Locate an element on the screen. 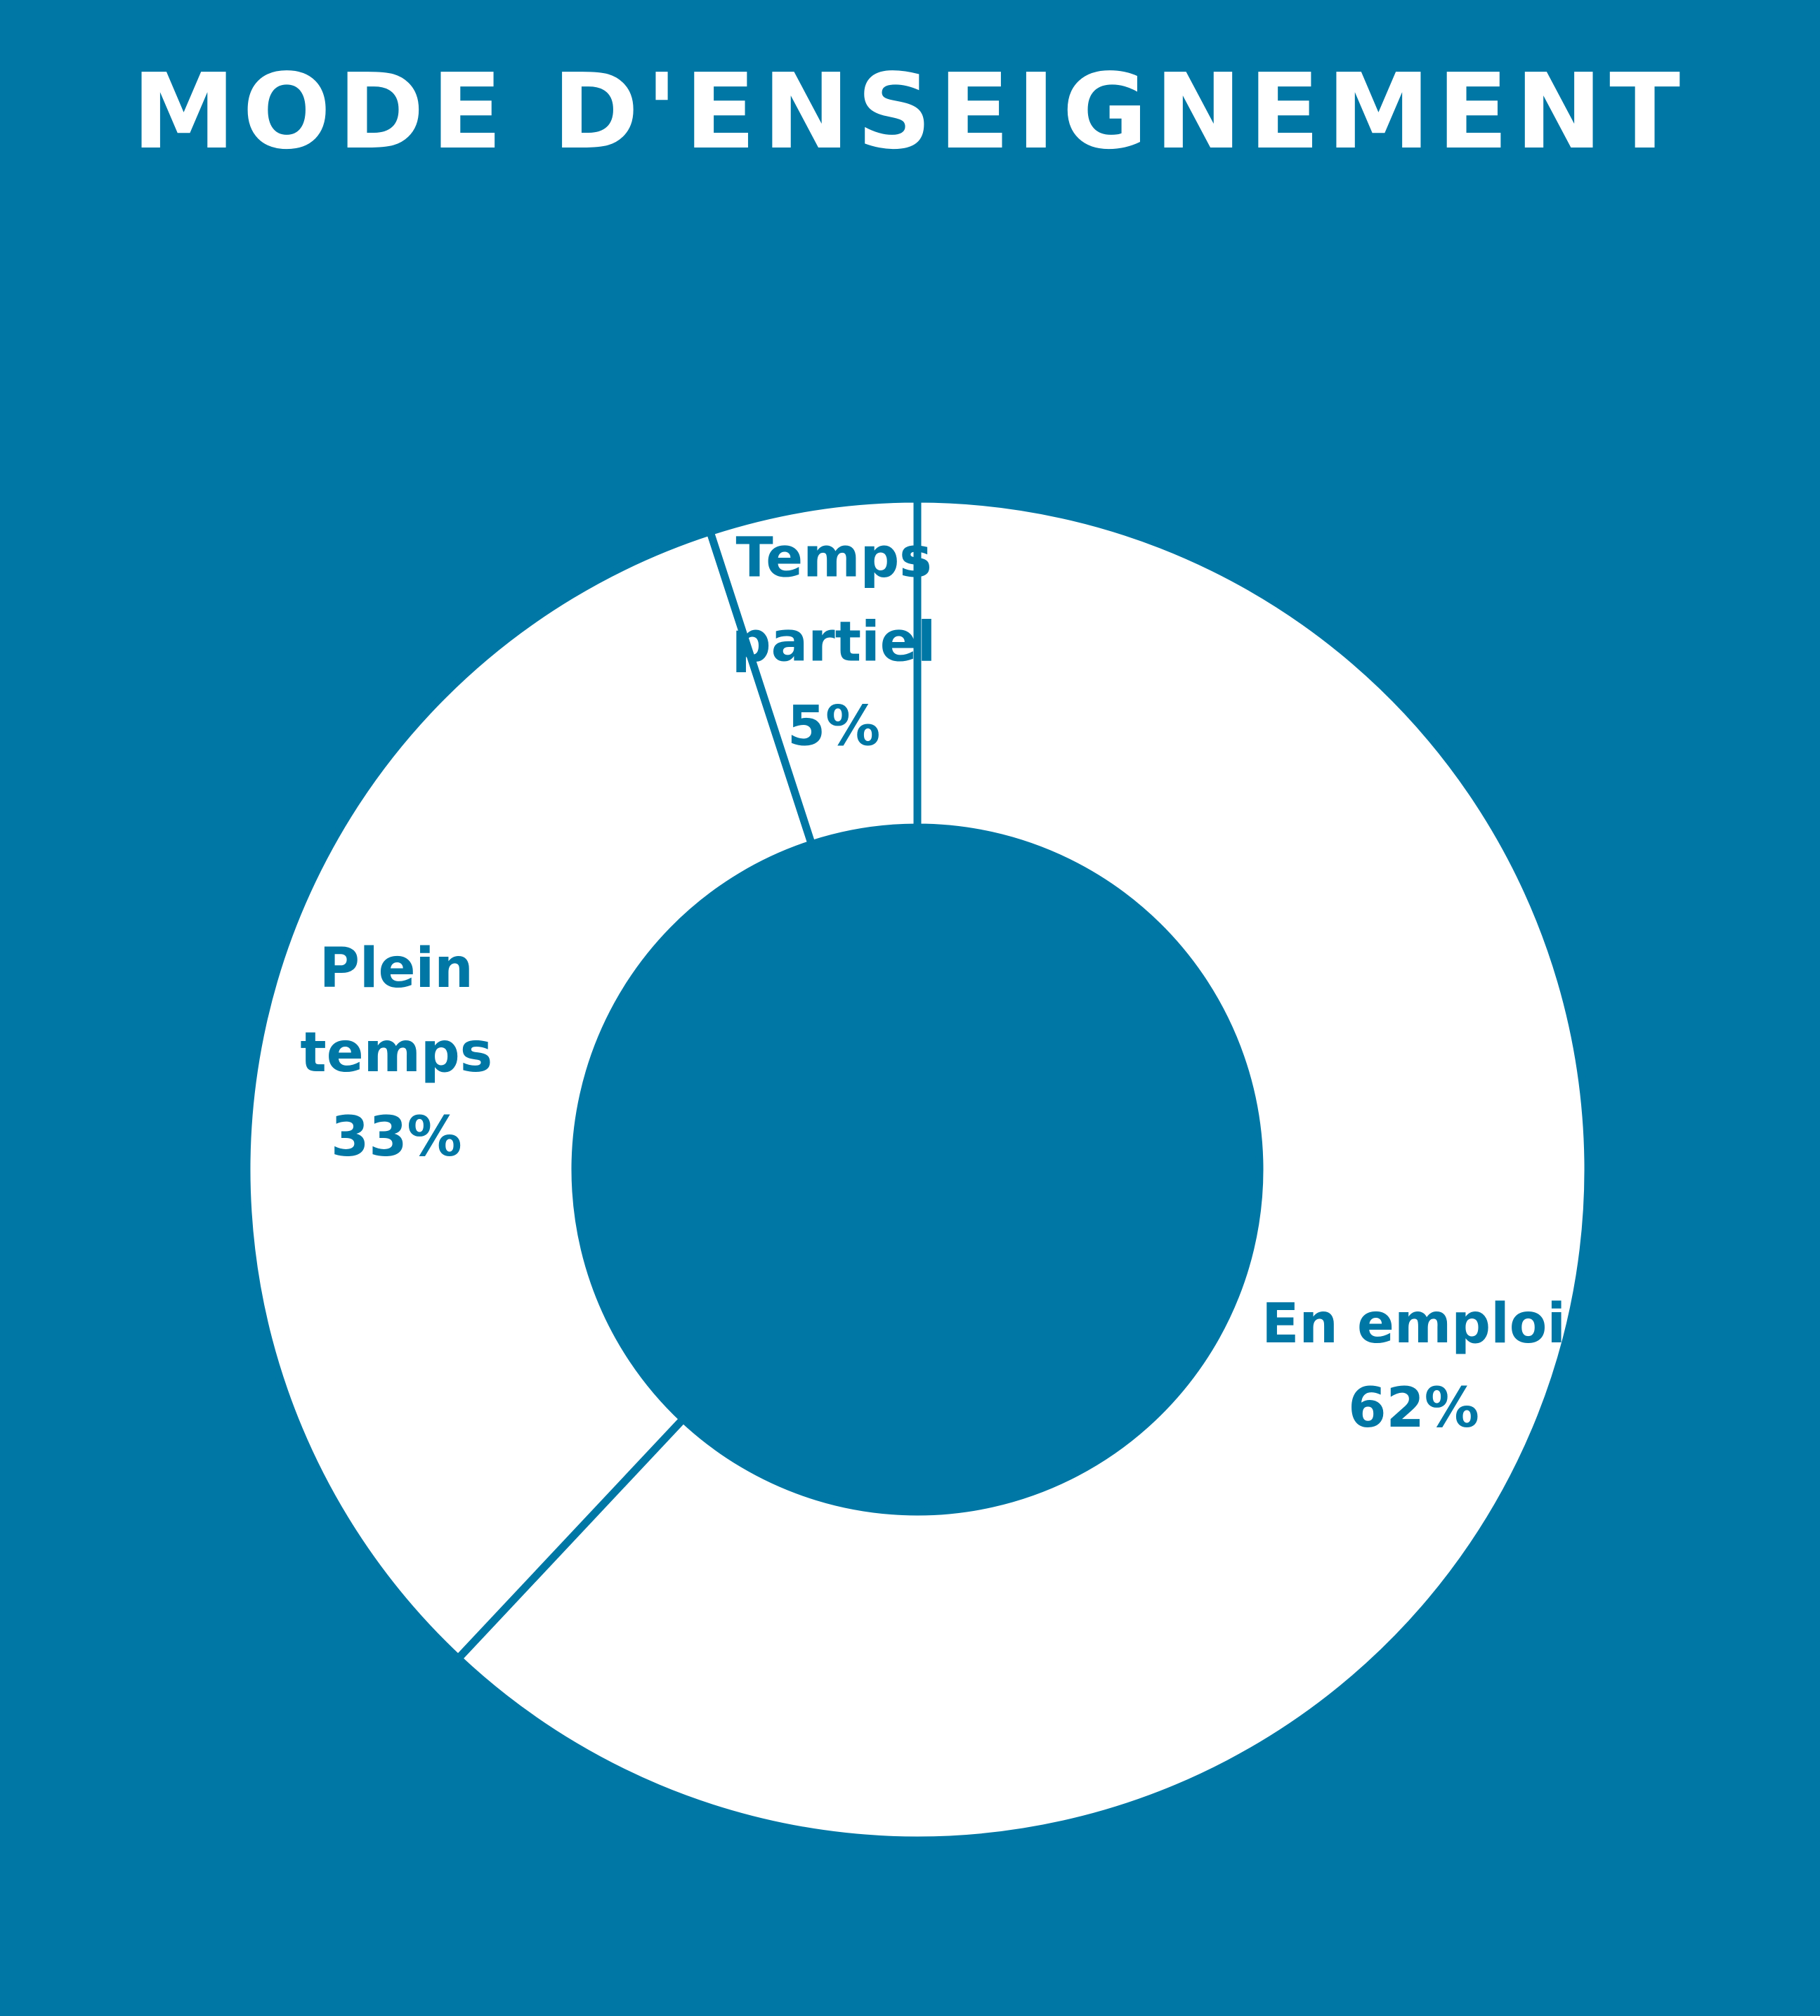  slice-label-line: En emploi is located at coordinates (1414, 1324).